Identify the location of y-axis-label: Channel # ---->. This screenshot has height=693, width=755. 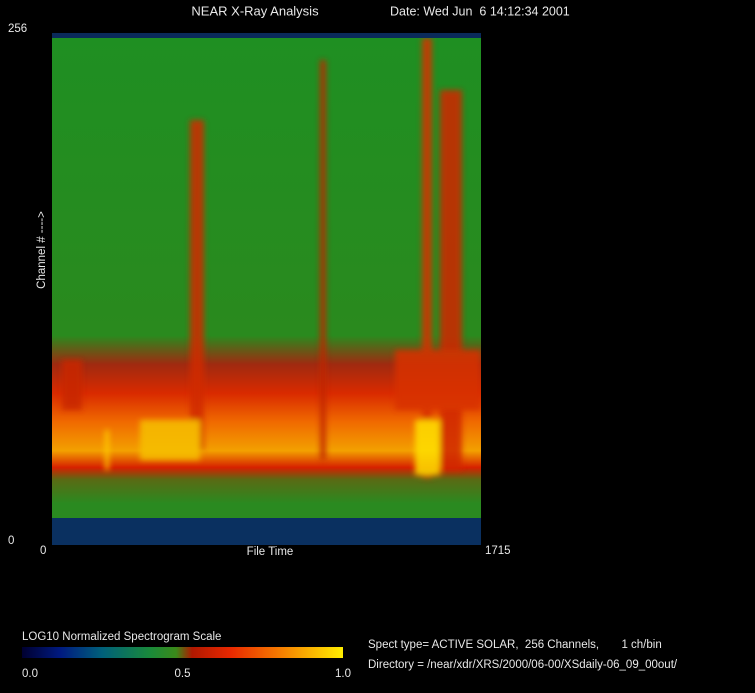
(42, 250).